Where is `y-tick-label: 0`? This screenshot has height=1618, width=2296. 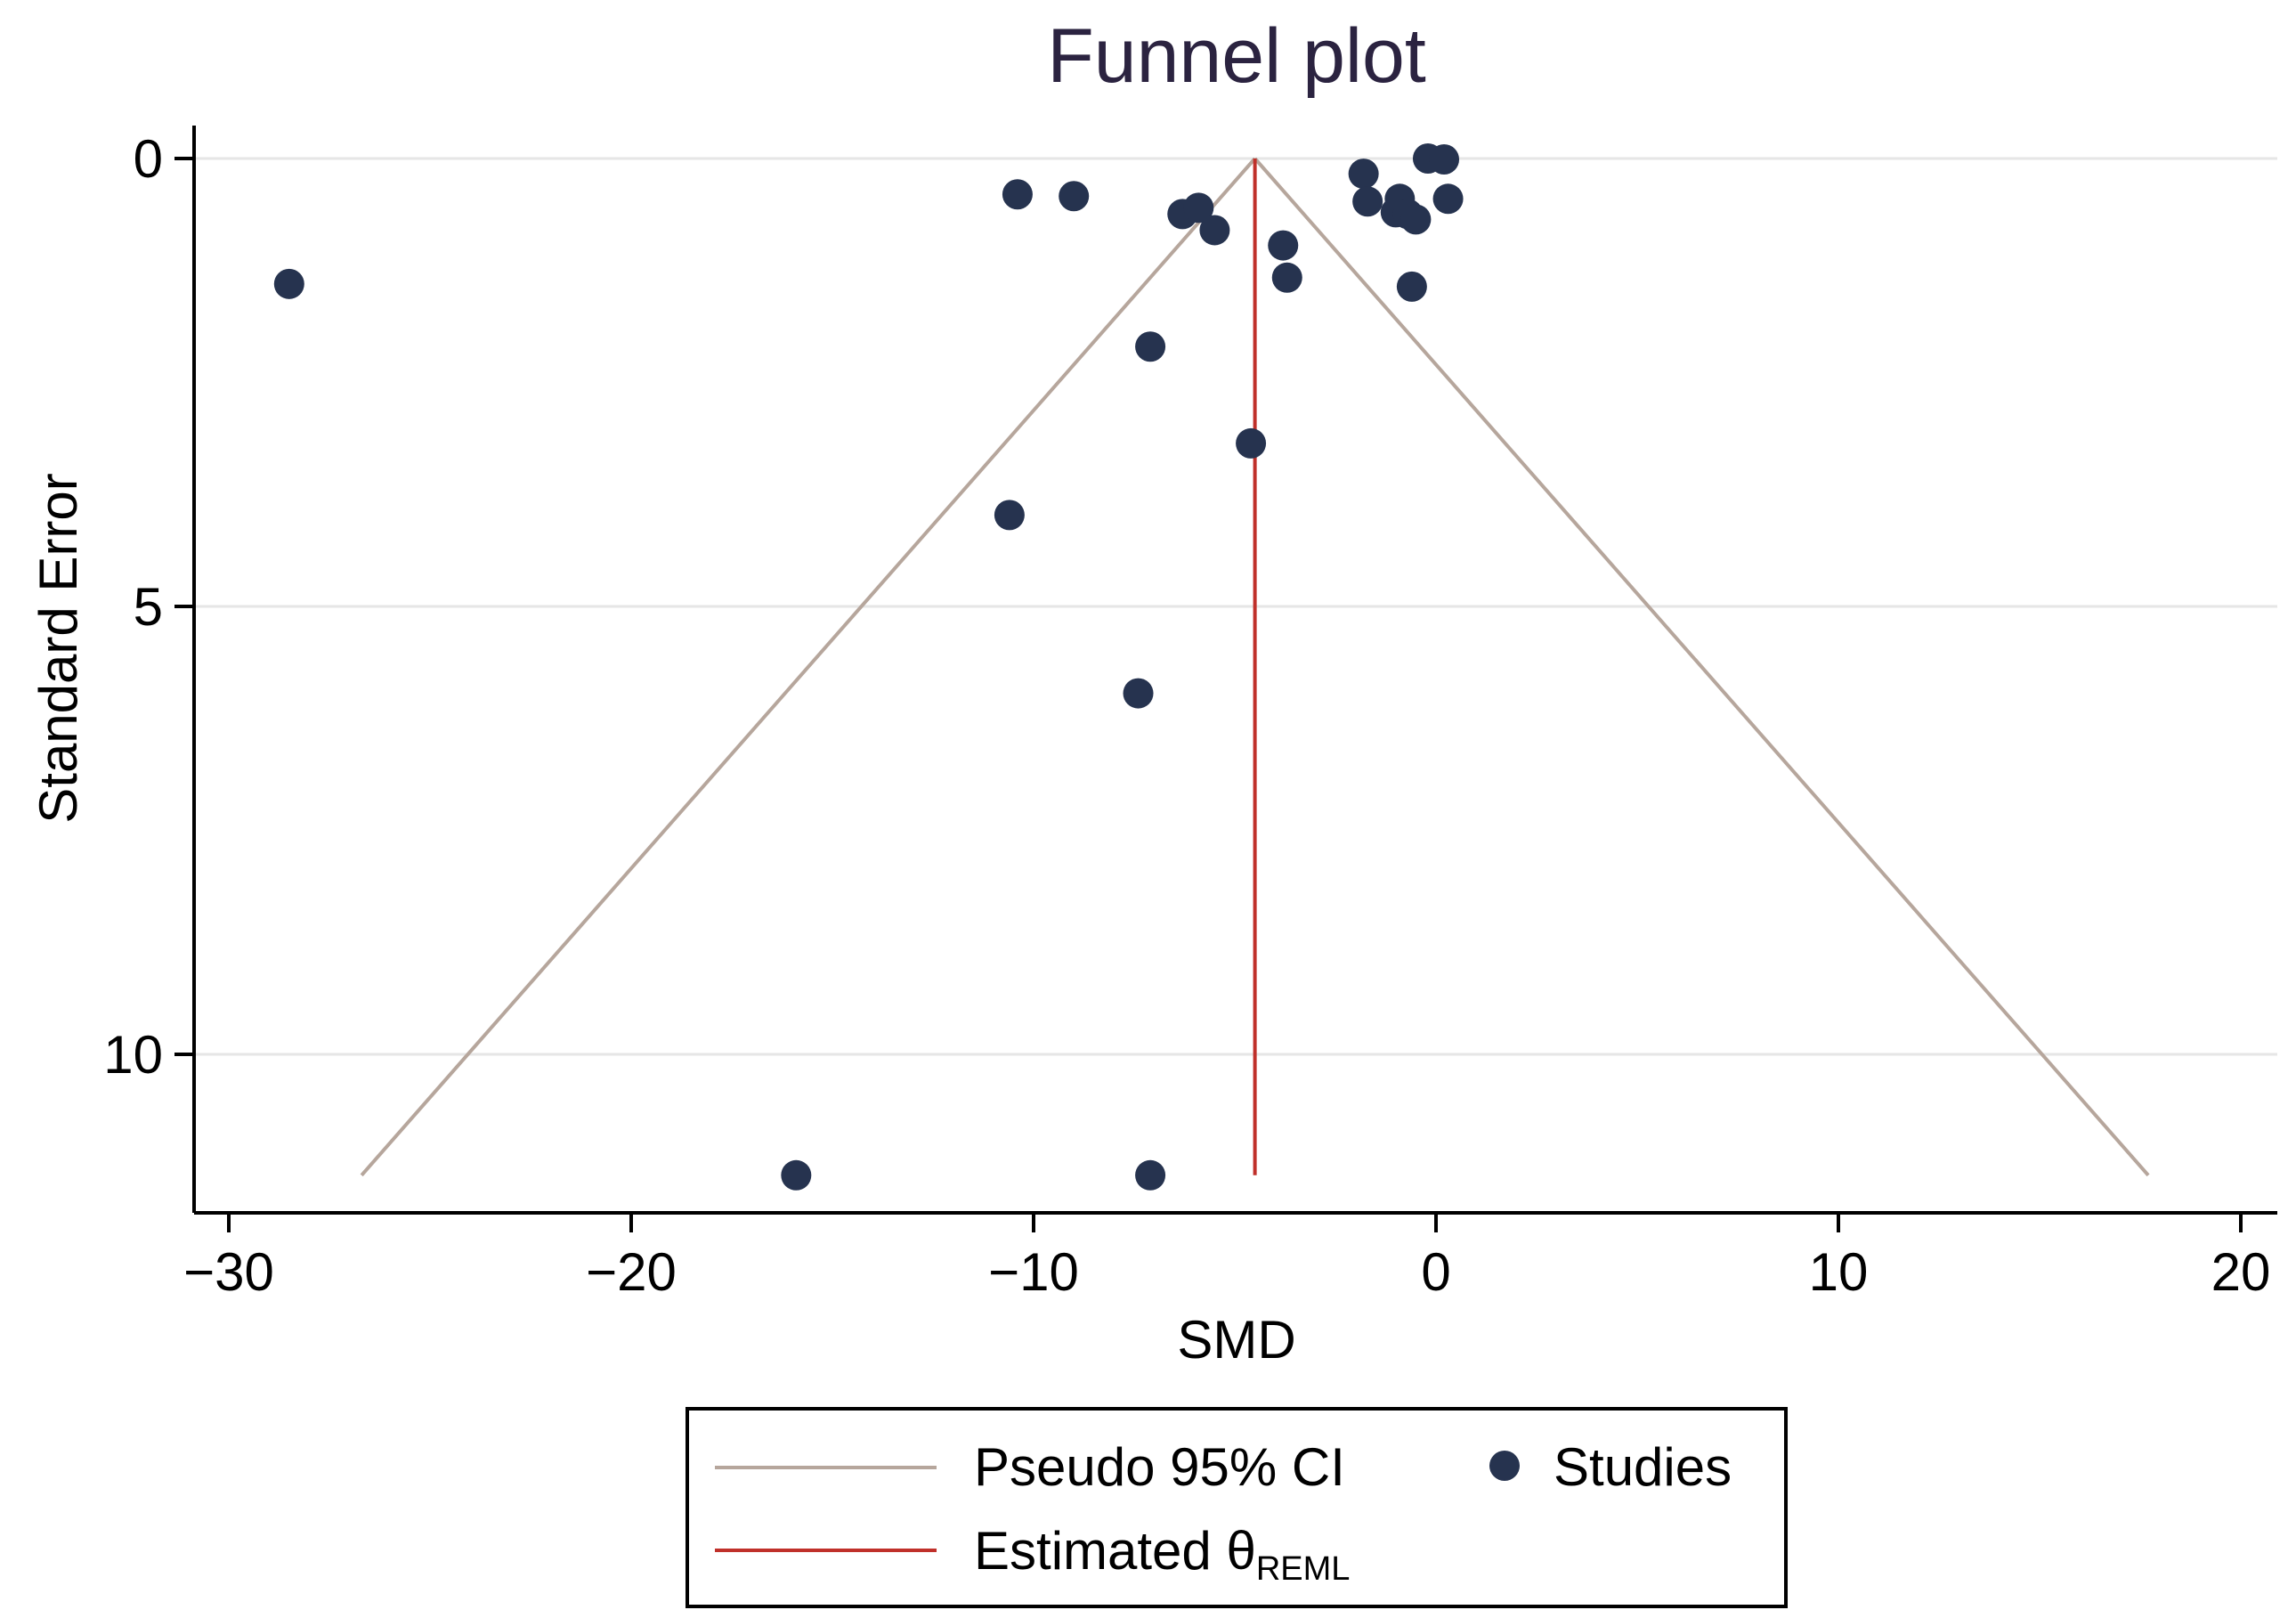
y-tick-label: 0 is located at coordinates (148, 159).